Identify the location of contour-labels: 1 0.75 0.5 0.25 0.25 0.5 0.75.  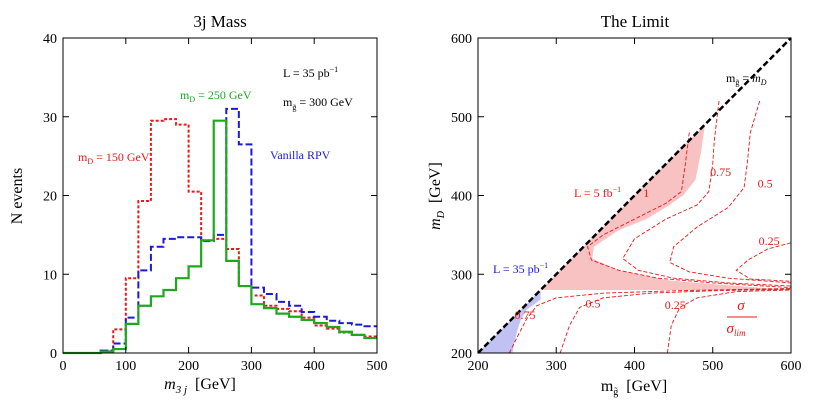
(646, 243).